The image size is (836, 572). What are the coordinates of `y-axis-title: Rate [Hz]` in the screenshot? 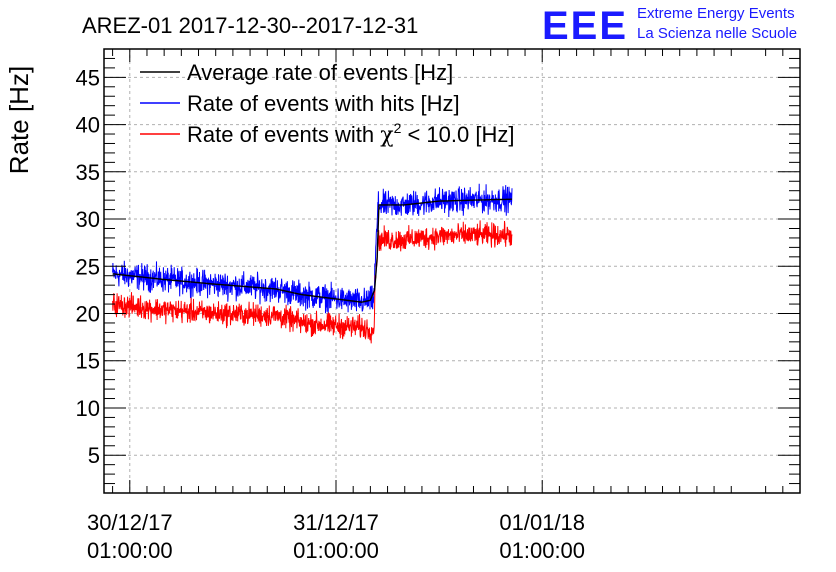 It's located at (19, 120).